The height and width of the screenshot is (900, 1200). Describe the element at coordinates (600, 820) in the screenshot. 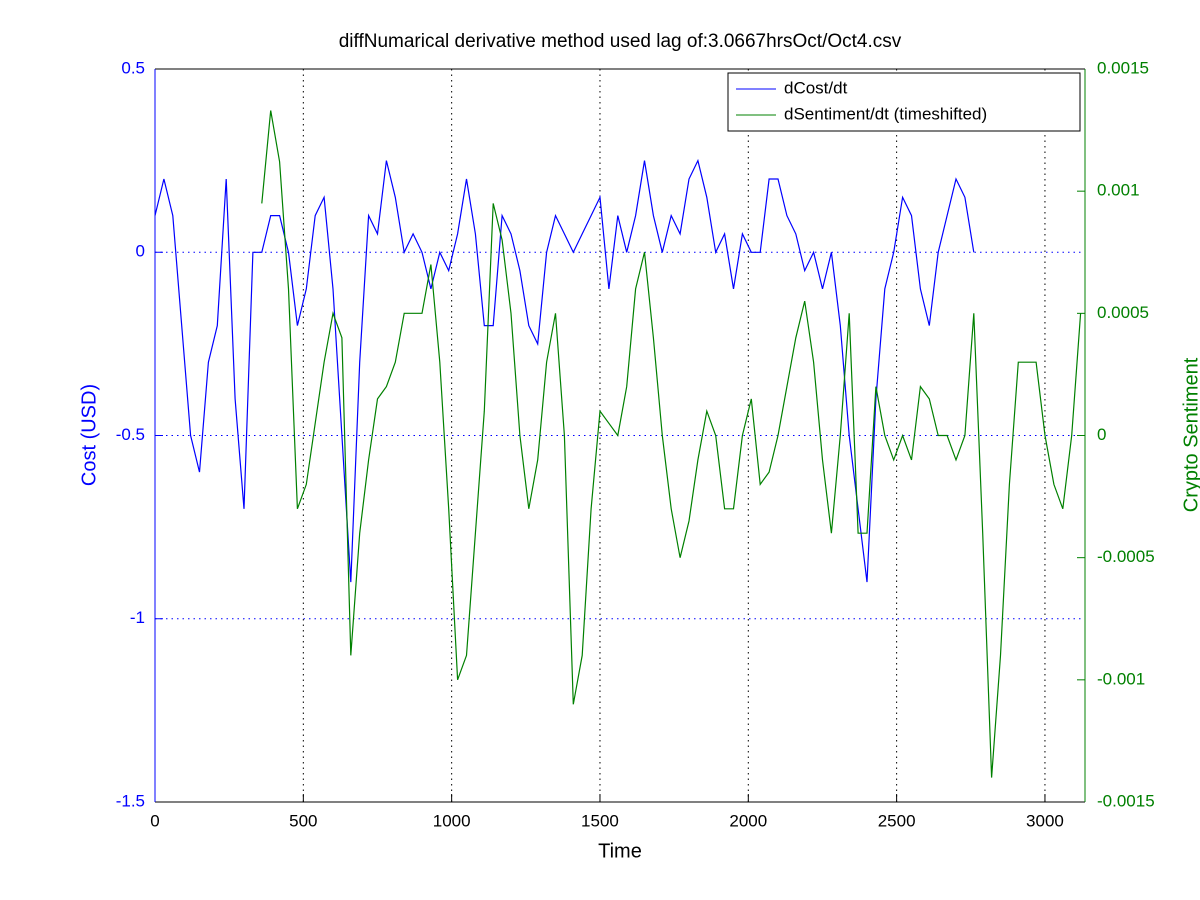

I see `x-tick-label: 1500` at that location.